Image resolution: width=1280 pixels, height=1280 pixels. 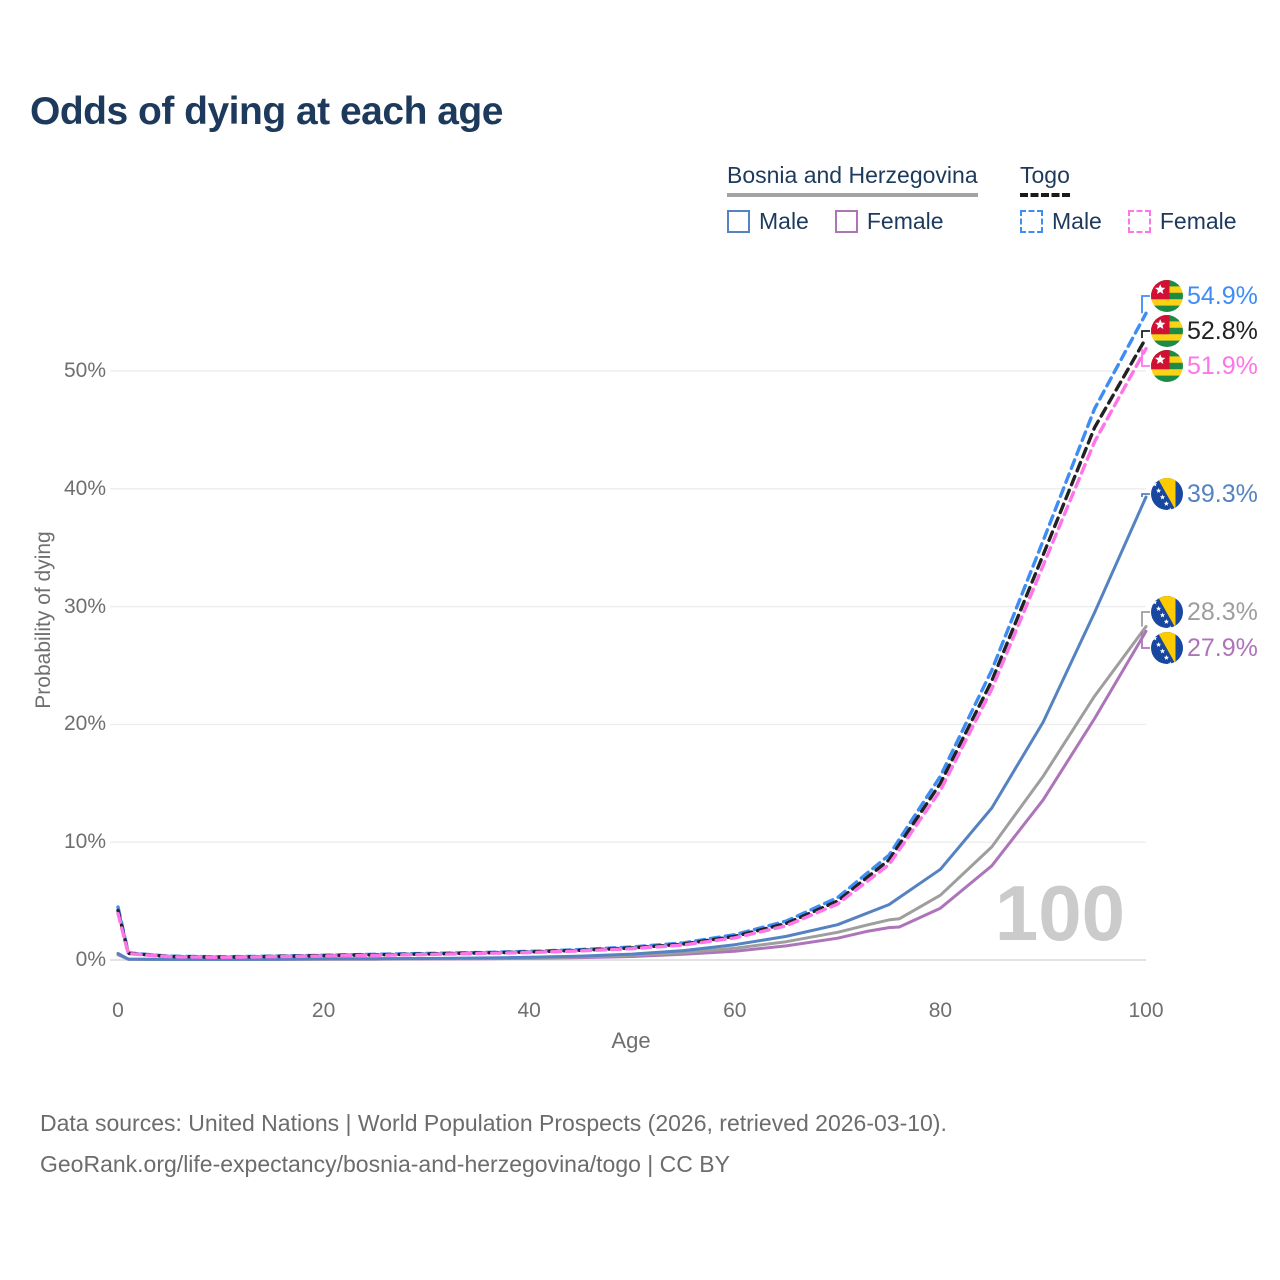 I want to click on legend-label-bosnia-female: Female, so click(x=905, y=221).